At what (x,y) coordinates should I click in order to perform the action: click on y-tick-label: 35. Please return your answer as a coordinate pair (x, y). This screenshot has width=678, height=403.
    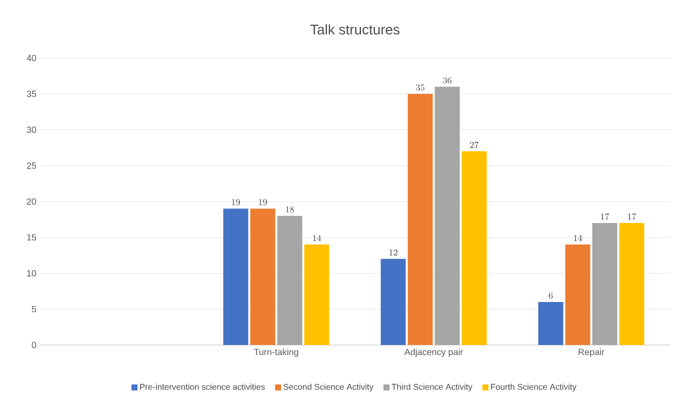
    Looking at the image, I should click on (31, 94).